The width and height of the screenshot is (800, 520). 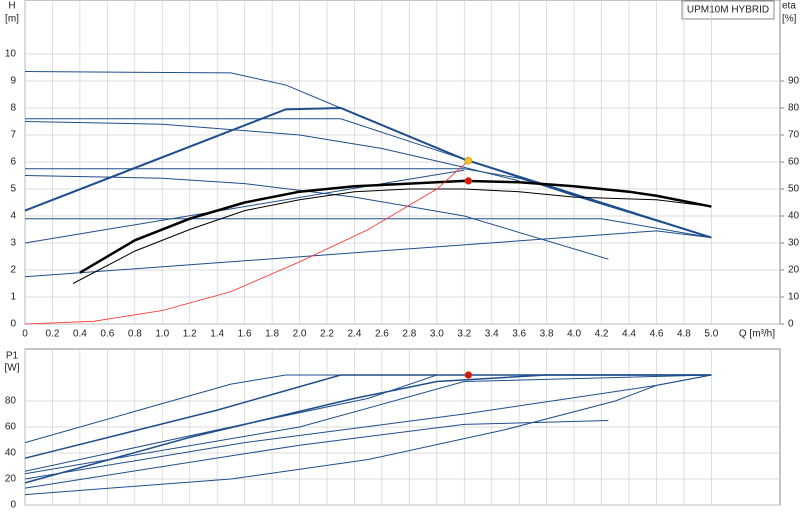 I want to click on y2-axis-unit: [%], so click(x=789, y=19).